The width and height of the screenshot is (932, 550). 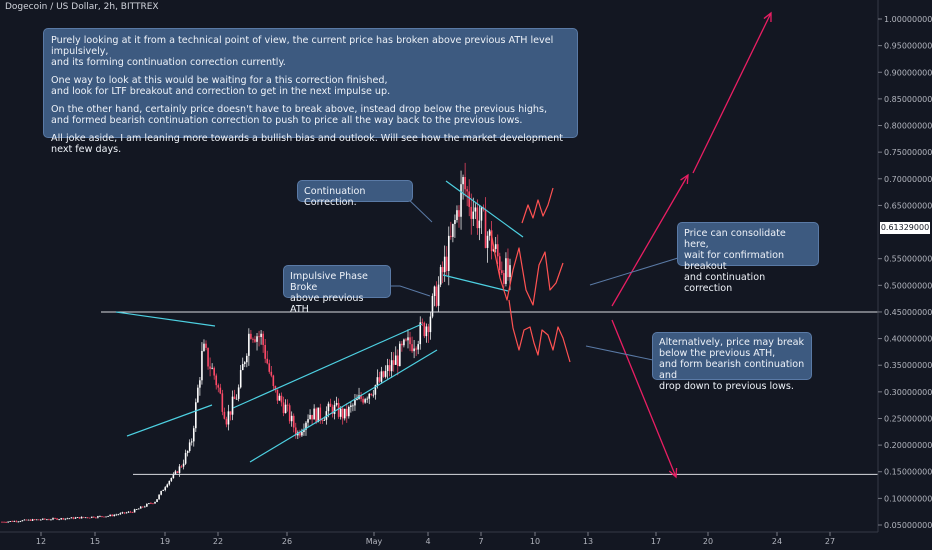 I want to click on trendline, so click(x=169, y=420).